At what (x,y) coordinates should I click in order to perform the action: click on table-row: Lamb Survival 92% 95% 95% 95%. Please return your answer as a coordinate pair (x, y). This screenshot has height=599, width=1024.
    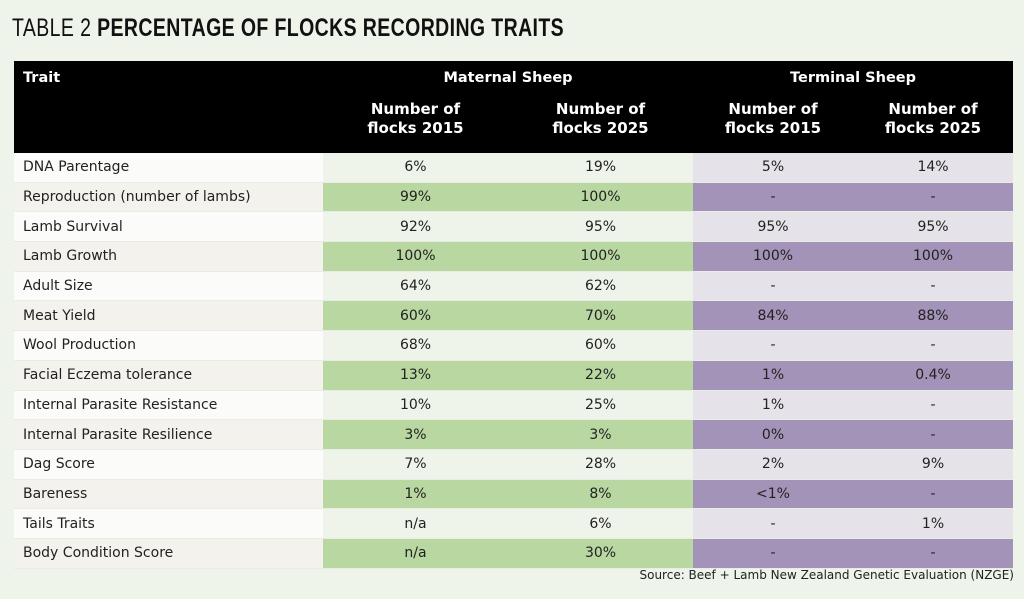
    Looking at the image, I should click on (514, 227).